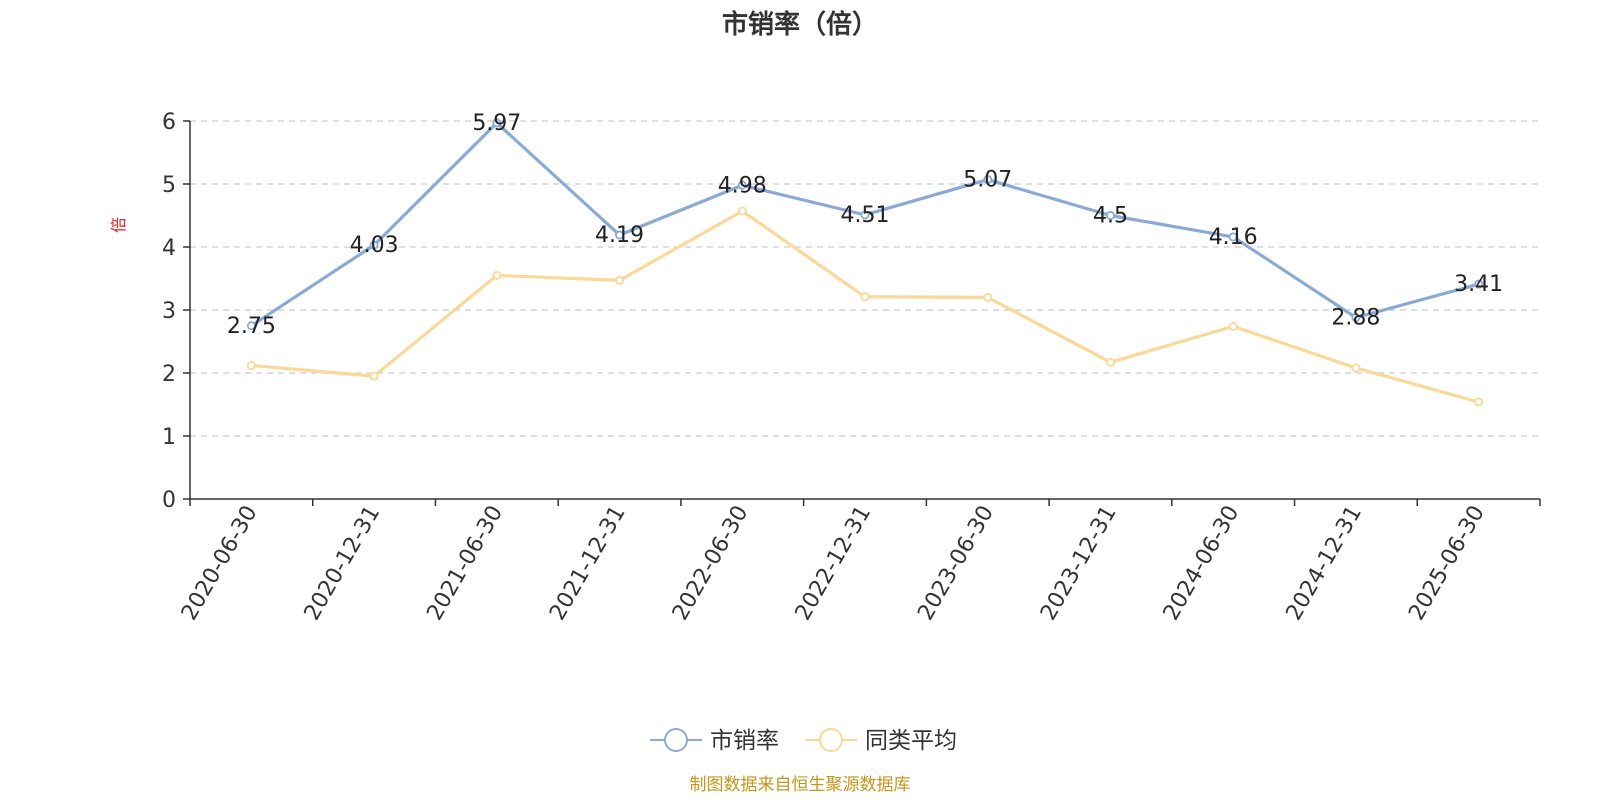  Describe the element at coordinates (834, 563) in the screenshot. I see `x-tick-label: 2022-12-31` at that location.